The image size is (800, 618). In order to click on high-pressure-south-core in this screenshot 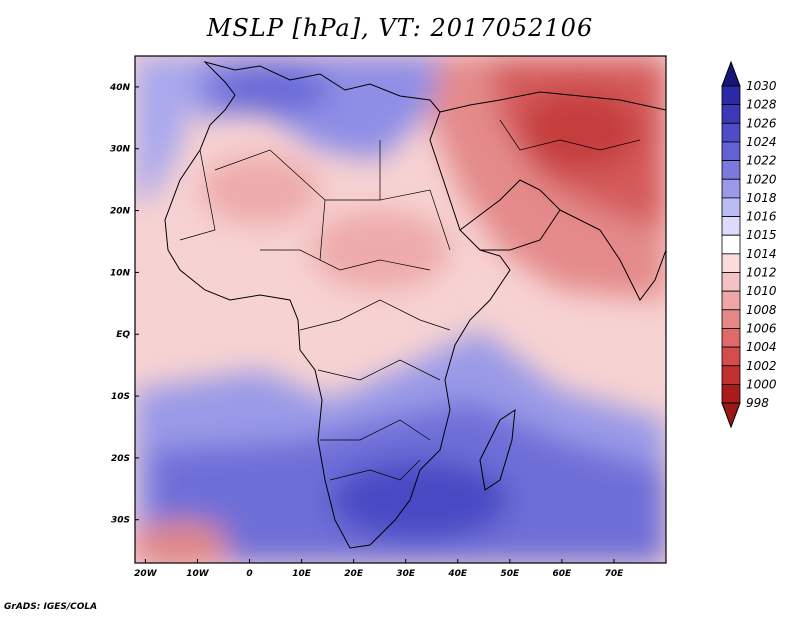, I will do `click(420, 500)`.